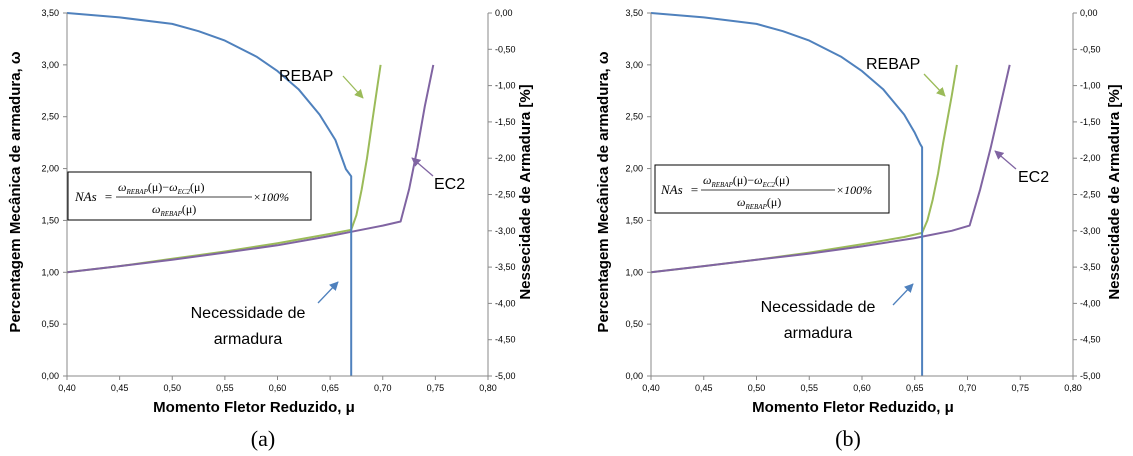 The width and height of the screenshot is (1133, 456). I want to click on formula-suffix-b: ×100%, so click(854, 190).